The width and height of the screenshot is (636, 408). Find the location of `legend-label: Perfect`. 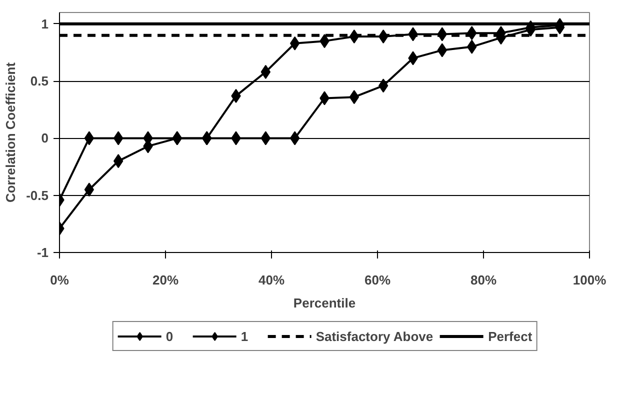

legend-label: Perfect is located at coordinates (510, 336).